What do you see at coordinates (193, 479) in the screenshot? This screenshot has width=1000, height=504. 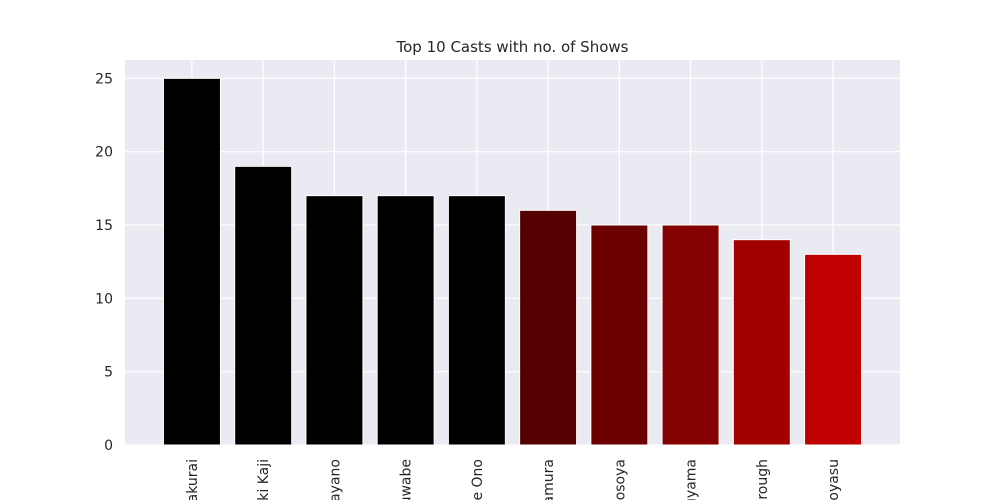 I see `x-tick-label: akurai` at bounding box center [193, 479].